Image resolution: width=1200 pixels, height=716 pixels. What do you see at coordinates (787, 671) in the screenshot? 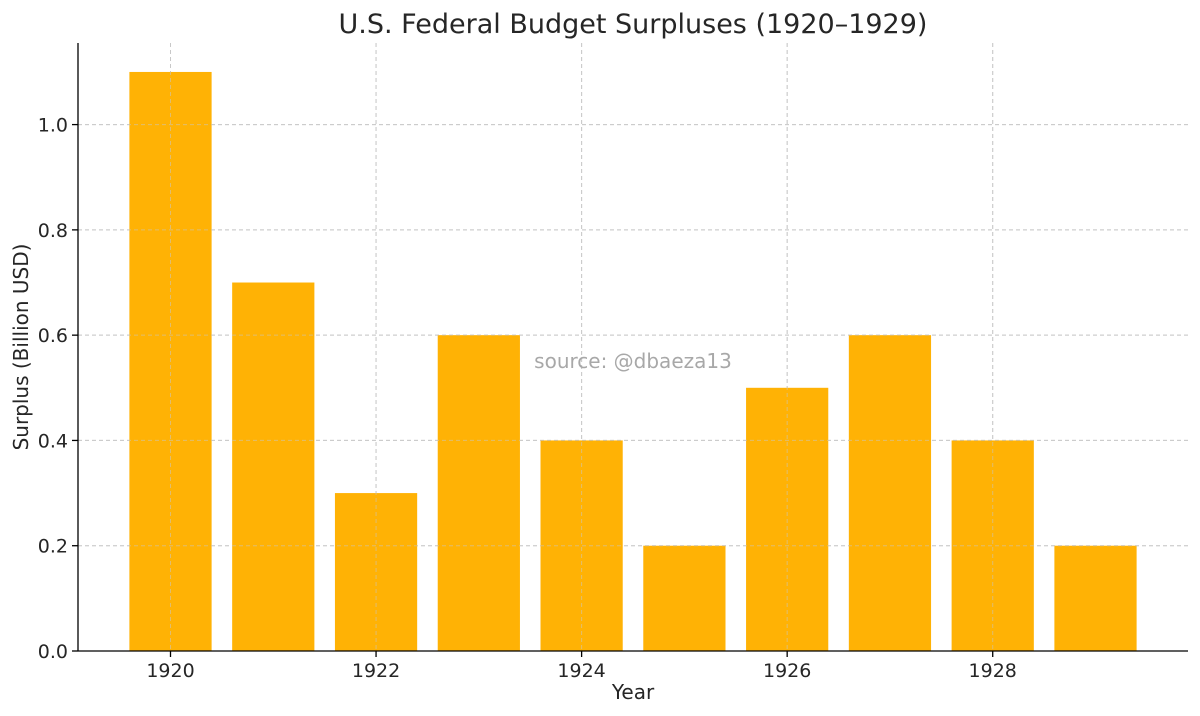
I see `x-tick-label: 1926` at bounding box center [787, 671].